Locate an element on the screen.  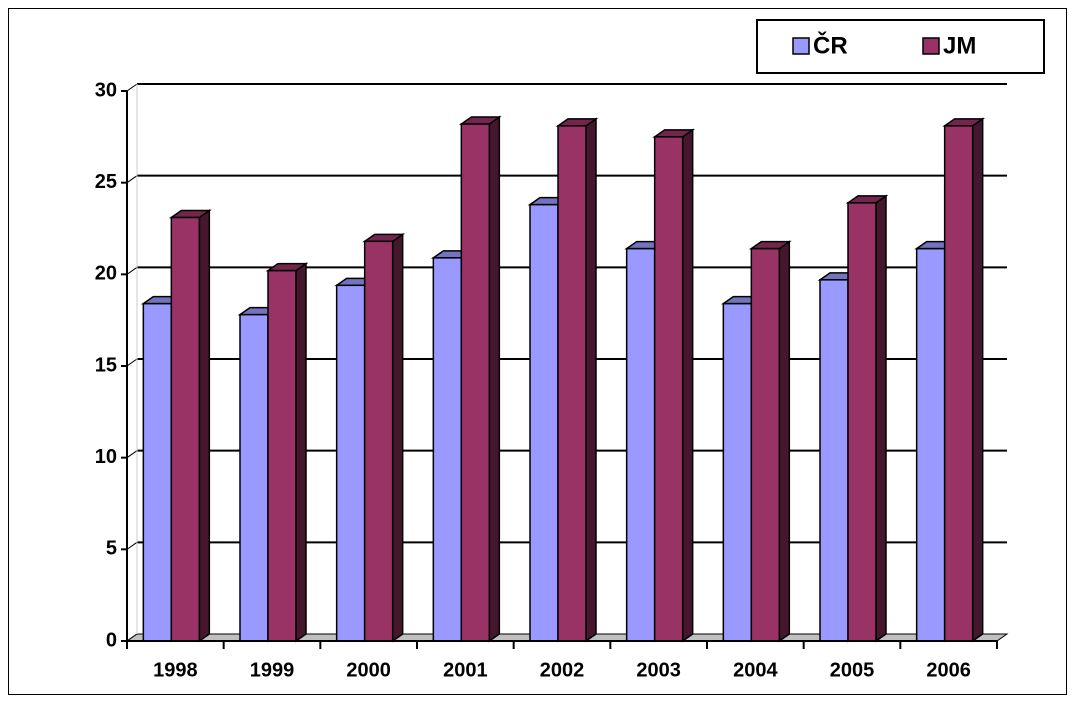
y-tick-label: 10 is located at coordinates (106, 457).